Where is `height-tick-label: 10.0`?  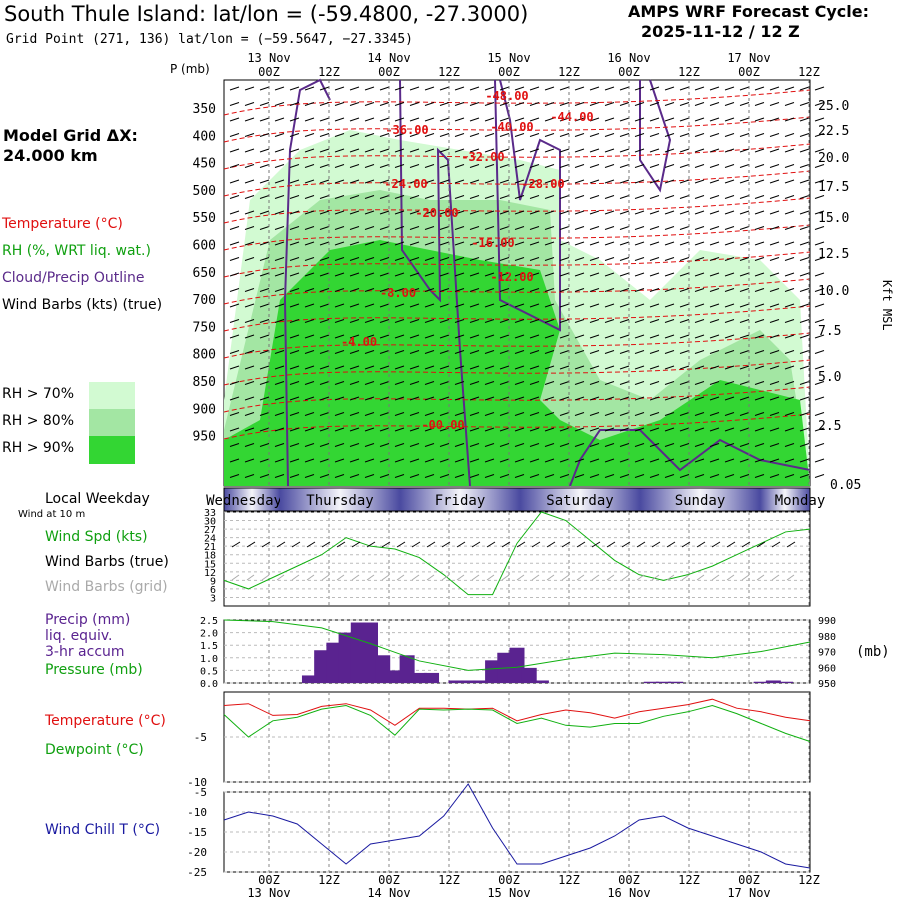 height-tick-label: 10.0 is located at coordinates (833, 291).